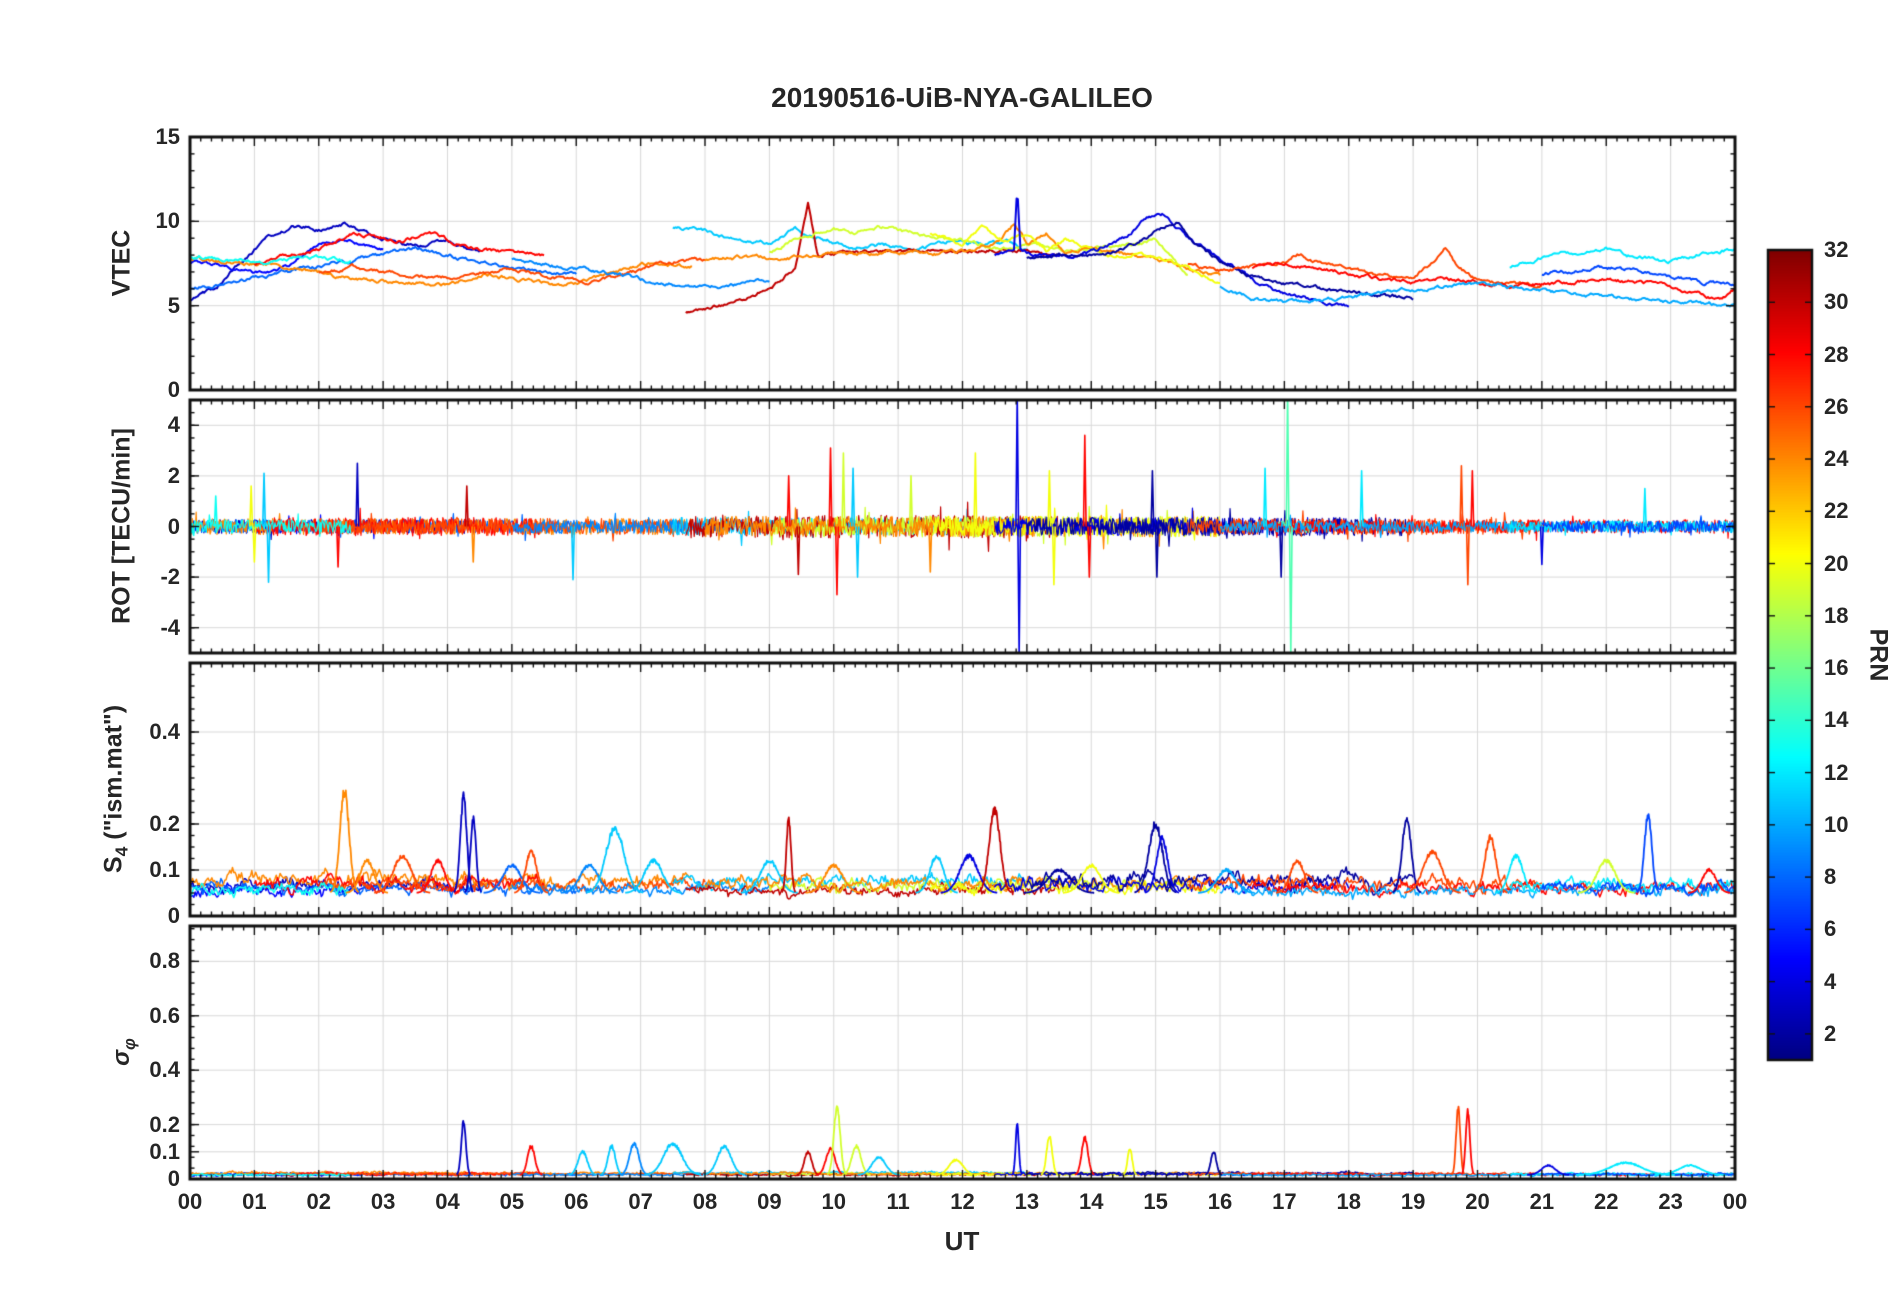  Describe the element at coordinates (1284, 1201) in the screenshot. I see `x-tick-label: 17` at that location.